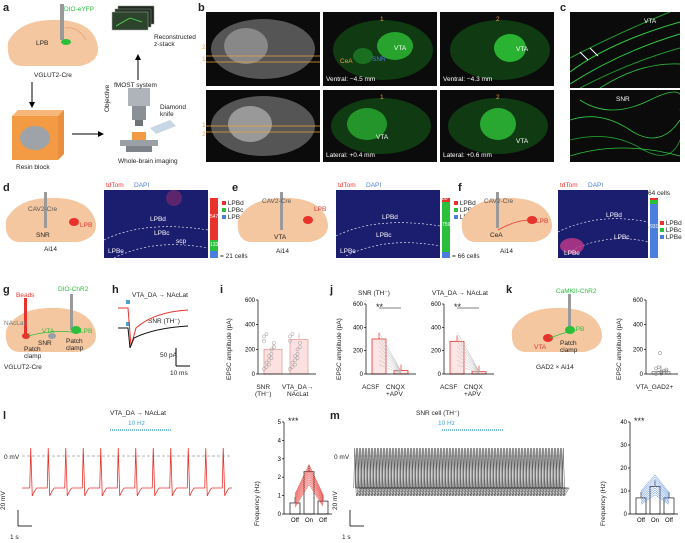 The width and height of the screenshot is (685, 543). I want to click on panel-a-fmost: fMOST system, so click(135, 85).